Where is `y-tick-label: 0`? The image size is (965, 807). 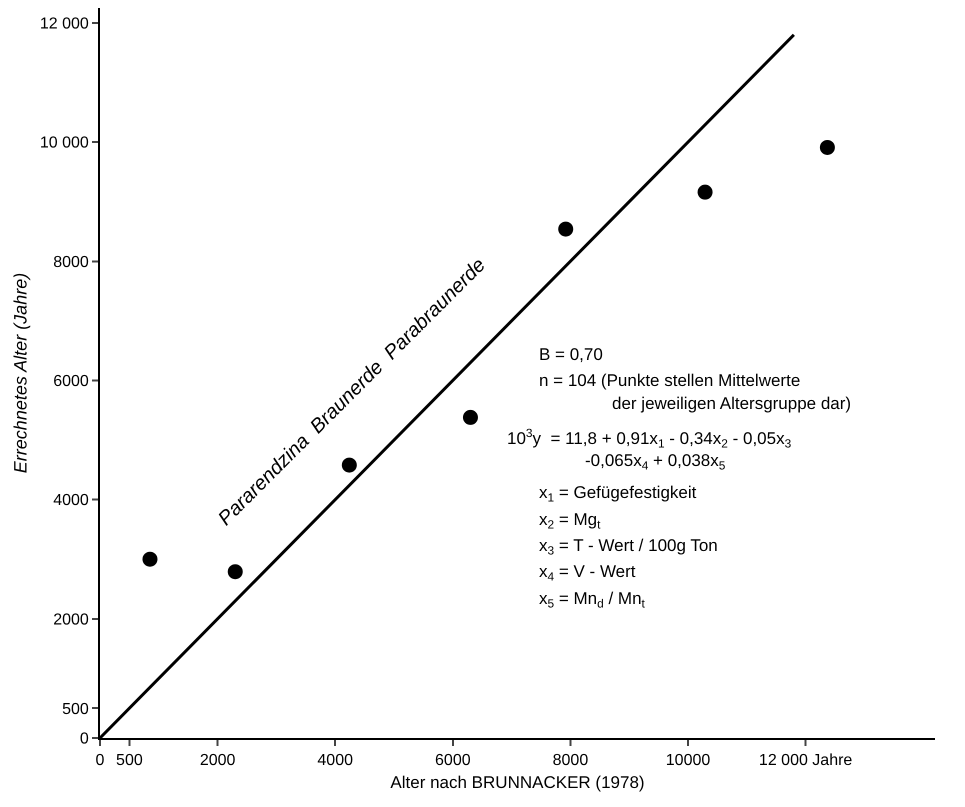 y-tick-label: 0 is located at coordinates (84, 739).